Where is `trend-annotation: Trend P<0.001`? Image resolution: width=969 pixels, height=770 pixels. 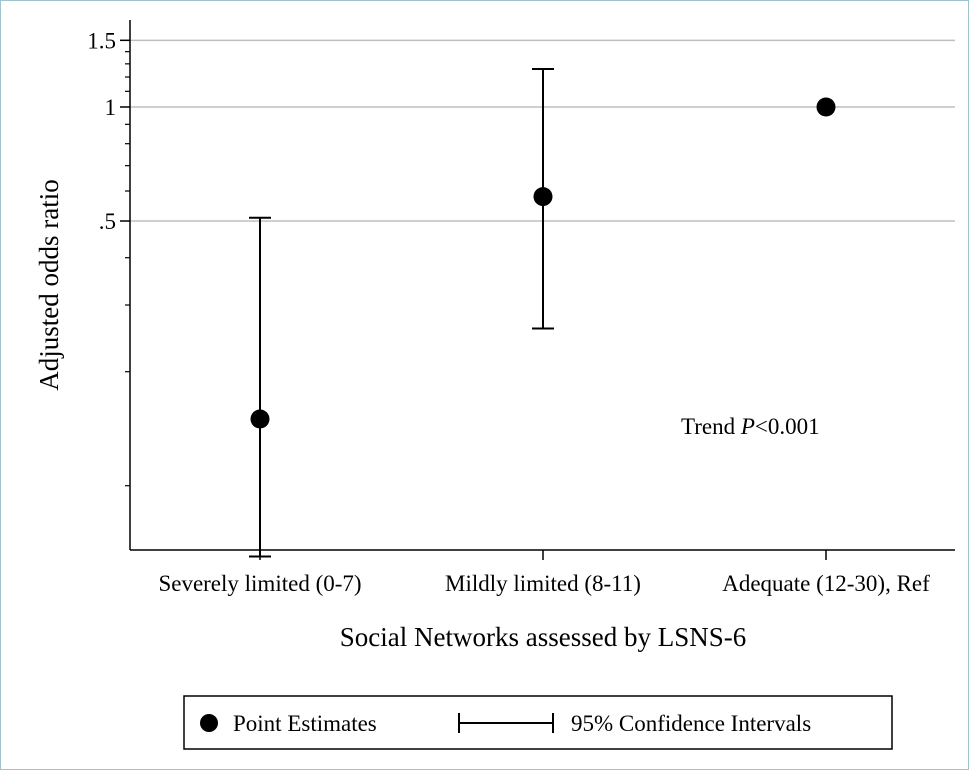
trend-annotation: Trend P<0.001 is located at coordinates (750, 426).